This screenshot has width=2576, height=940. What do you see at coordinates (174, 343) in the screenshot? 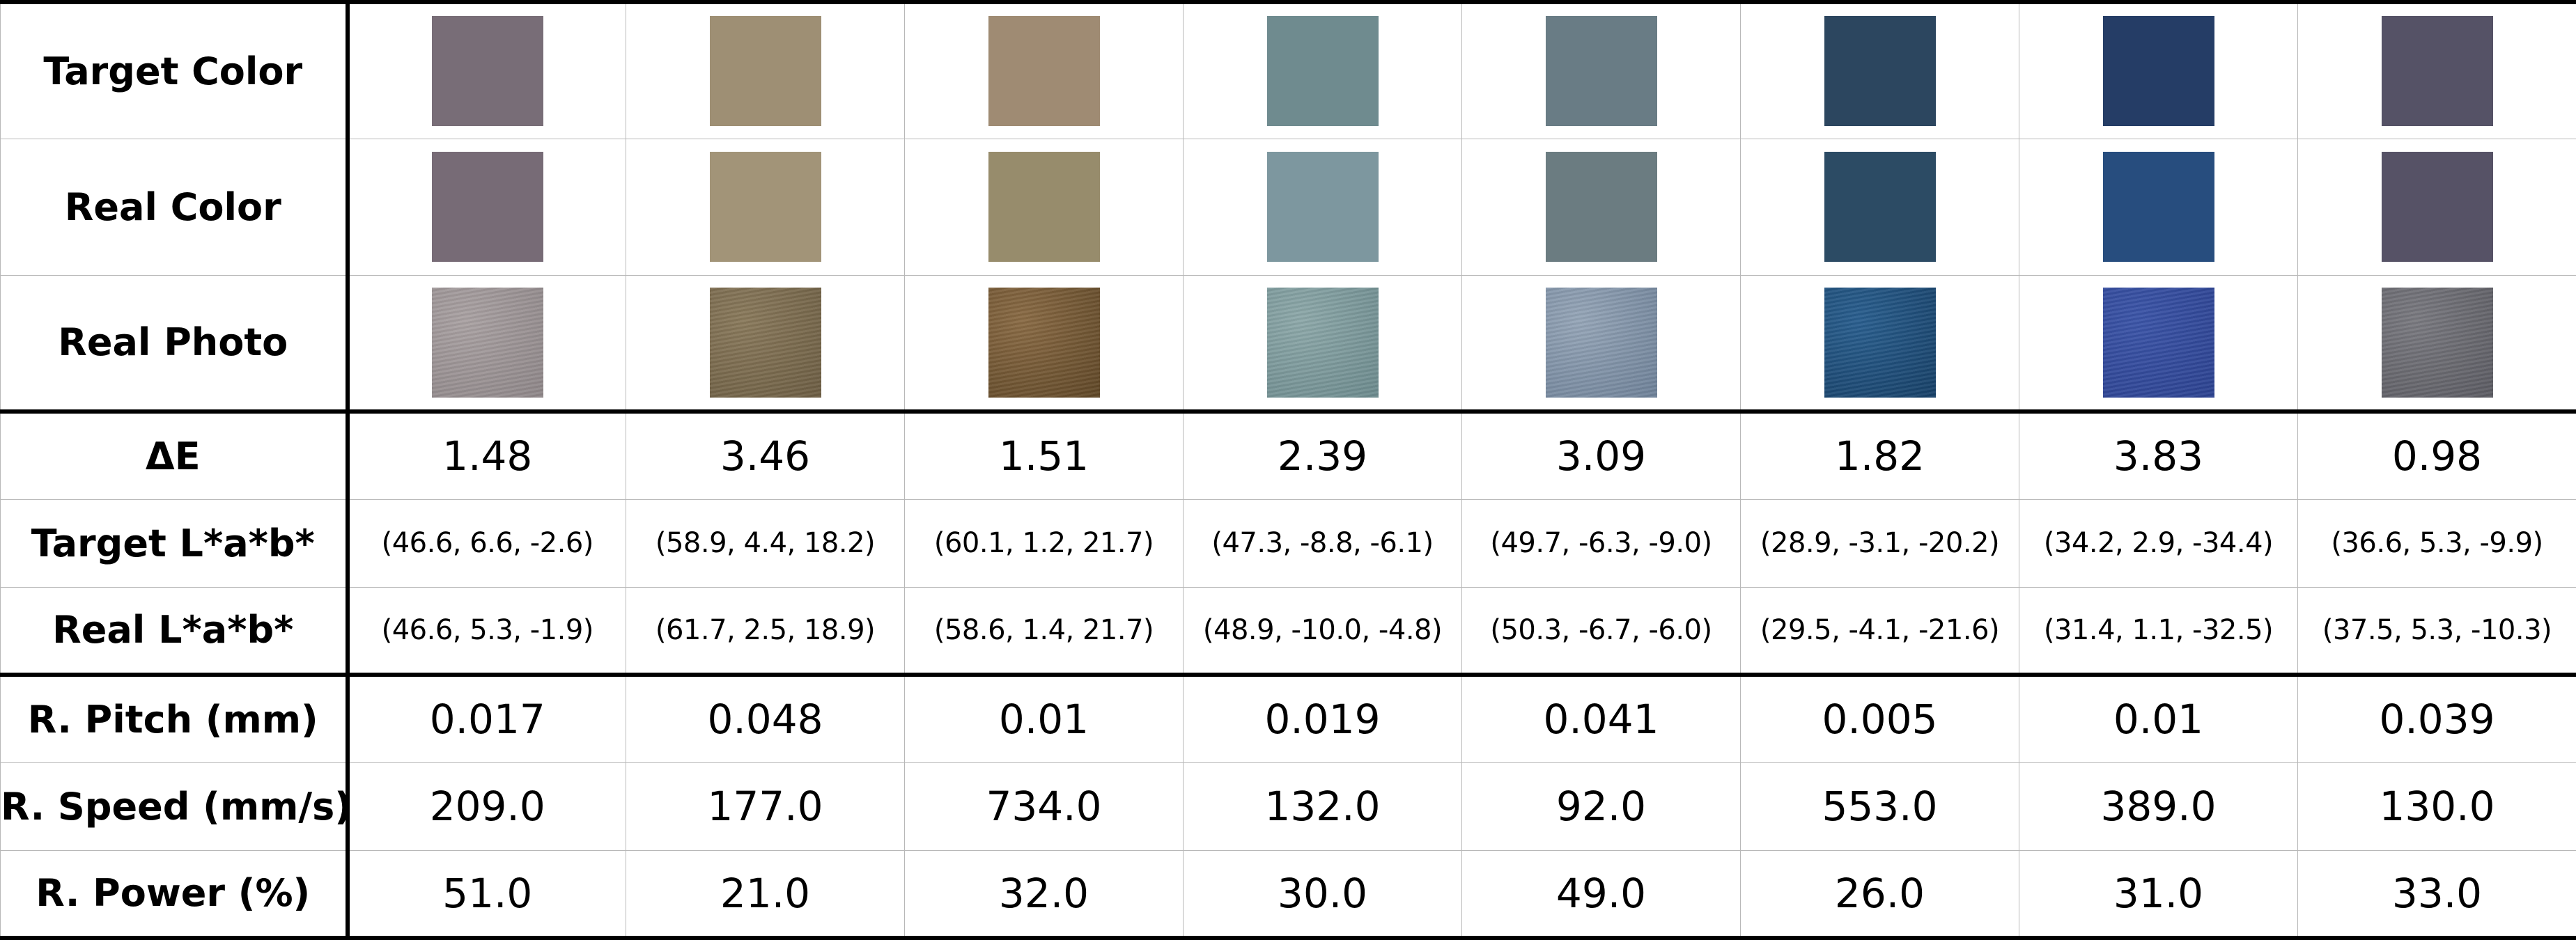
I see `row-label-real-photo: Real Photo` at bounding box center [174, 343].